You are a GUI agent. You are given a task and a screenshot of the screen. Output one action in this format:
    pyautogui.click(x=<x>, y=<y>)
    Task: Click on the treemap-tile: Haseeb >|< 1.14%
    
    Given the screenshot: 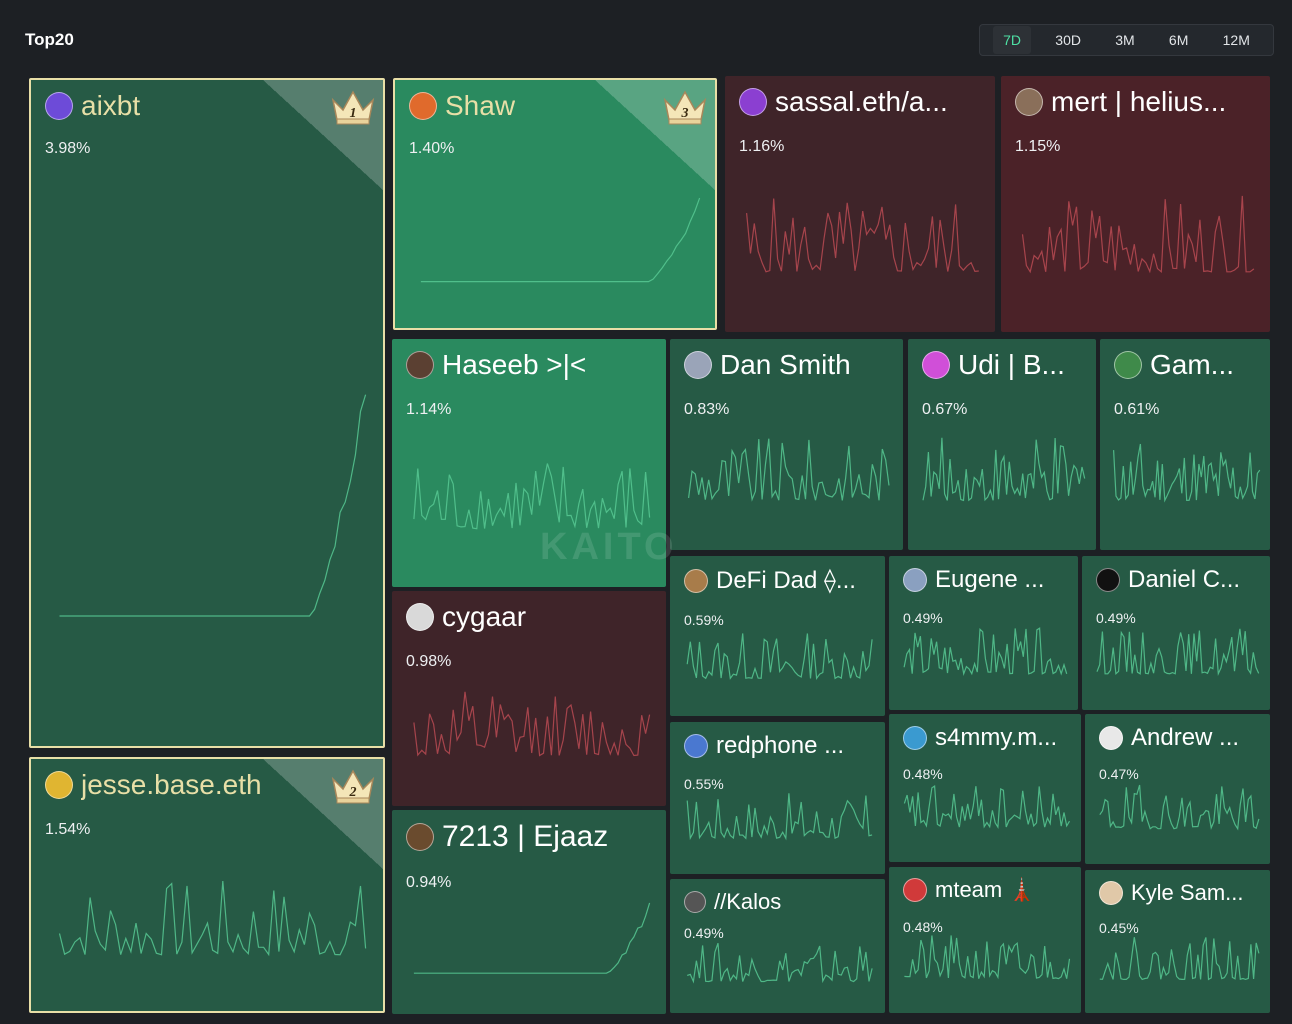 What is the action you would take?
    pyautogui.click(x=529, y=463)
    